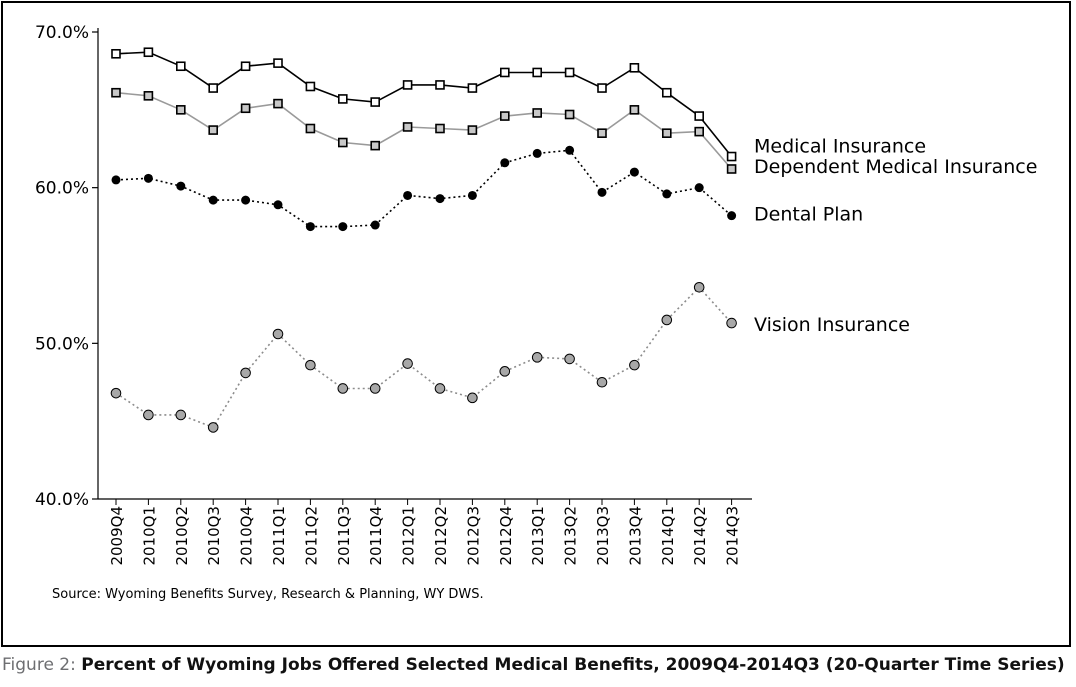 This screenshot has width=1076, height=687. I want to click on x-tick-label: 2013Q3, so click(603, 536).